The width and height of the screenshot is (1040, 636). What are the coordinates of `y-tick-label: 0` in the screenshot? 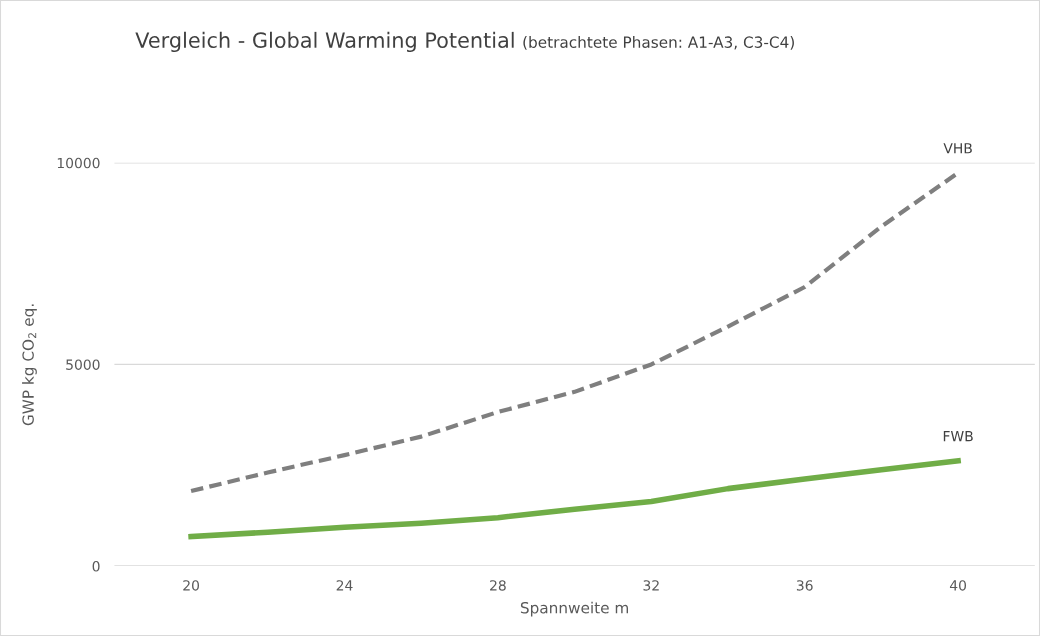 It's located at (96, 566).